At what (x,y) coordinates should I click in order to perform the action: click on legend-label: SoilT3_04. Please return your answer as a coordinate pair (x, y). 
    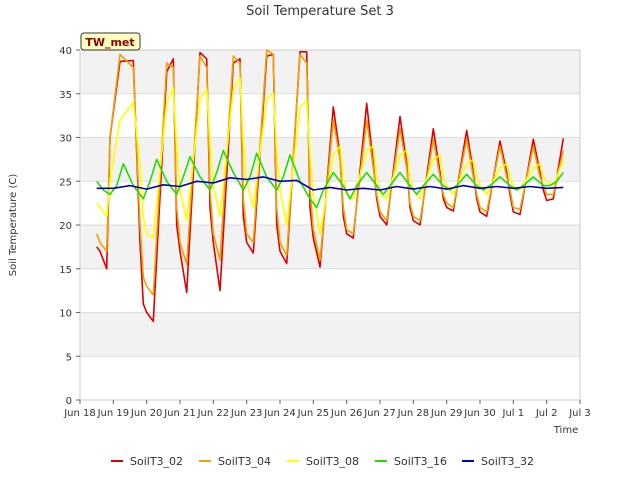
    Looking at the image, I should click on (244, 461).